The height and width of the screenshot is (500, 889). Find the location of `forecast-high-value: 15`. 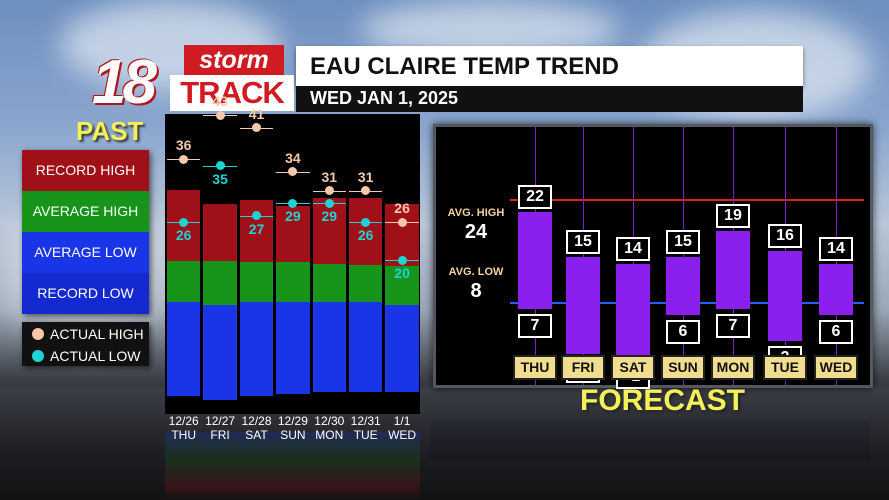

forecast-high-value: 15 is located at coordinates (683, 242).